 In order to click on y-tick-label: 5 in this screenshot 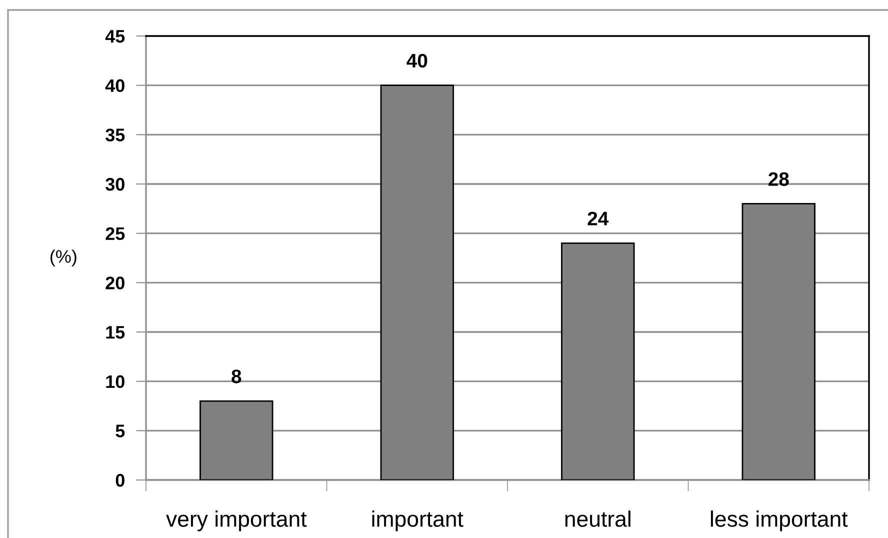, I will do `click(120, 431)`.